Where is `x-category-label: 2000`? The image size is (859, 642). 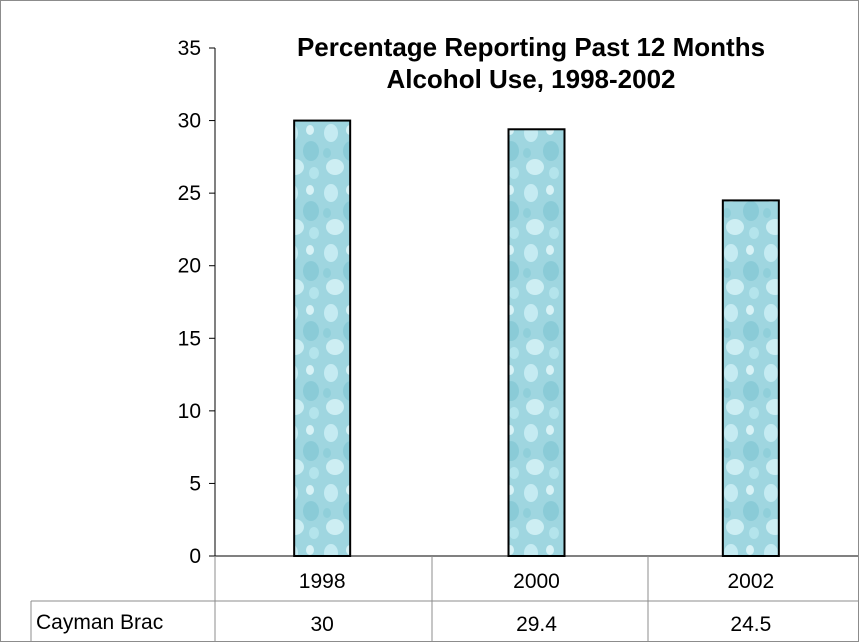 x-category-label: 2000 is located at coordinates (536, 581).